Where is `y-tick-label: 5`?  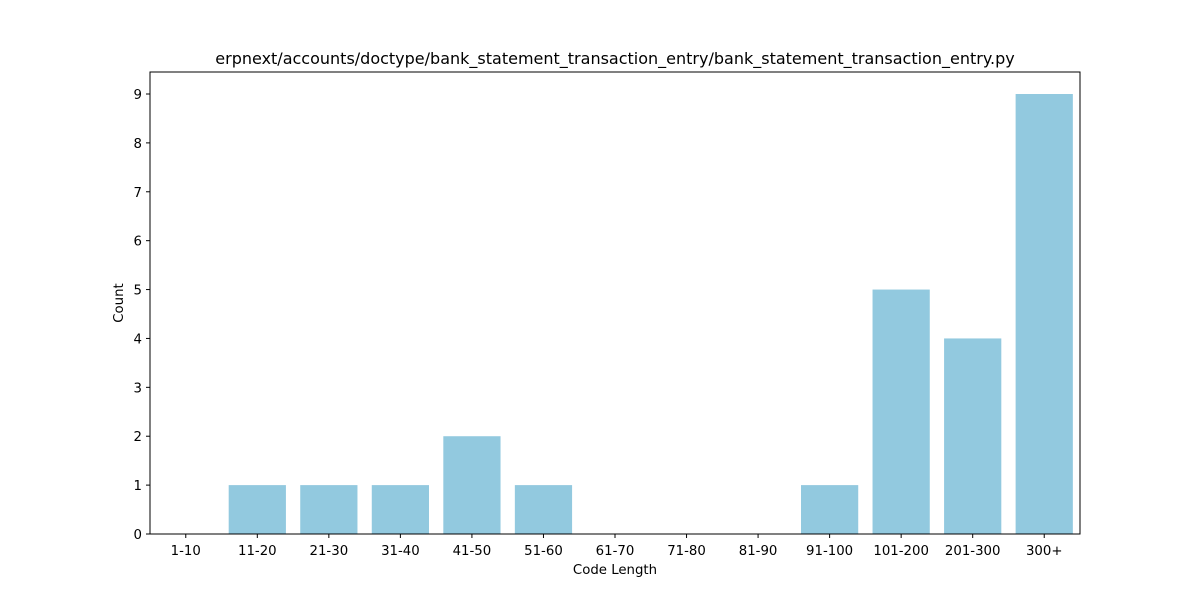 y-tick-label: 5 is located at coordinates (138, 291).